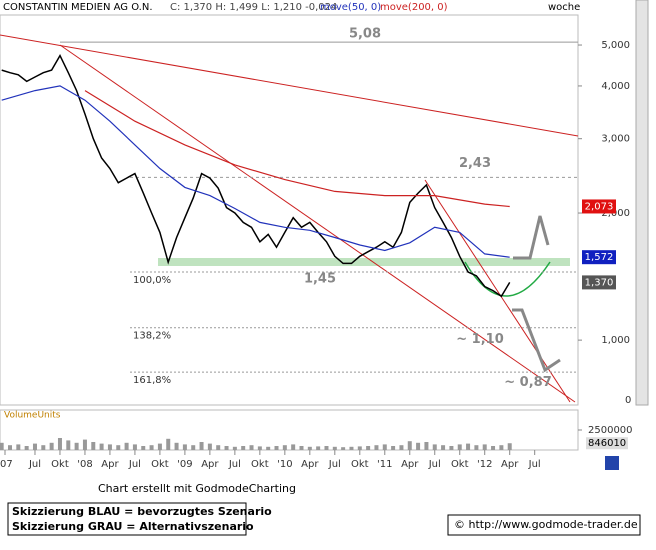 This screenshot has height=550, width=656. What do you see at coordinates (84, 464) in the screenshot?
I see `x-tick-label: '08` at bounding box center [84, 464].